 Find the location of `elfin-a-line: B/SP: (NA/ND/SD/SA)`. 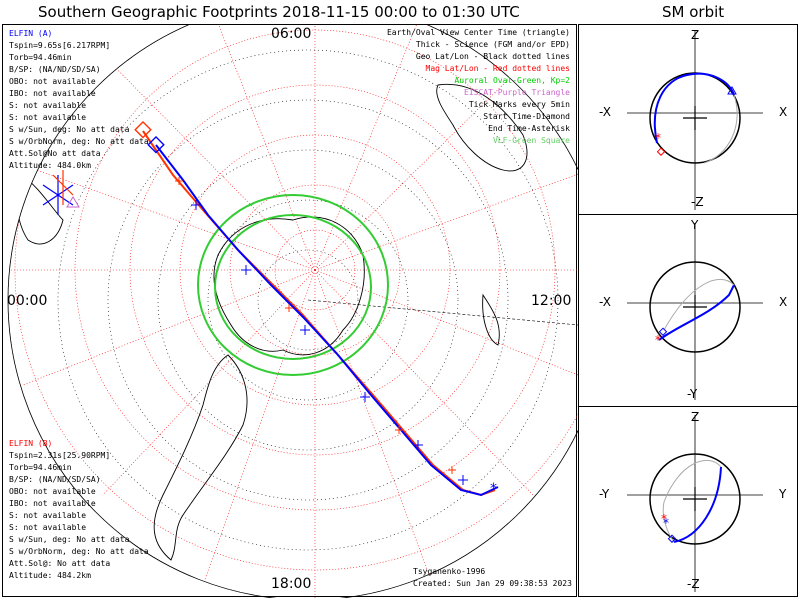

elfin-a-line: B/SP: (NA/ND/SD/SA) is located at coordinates (55, 69).